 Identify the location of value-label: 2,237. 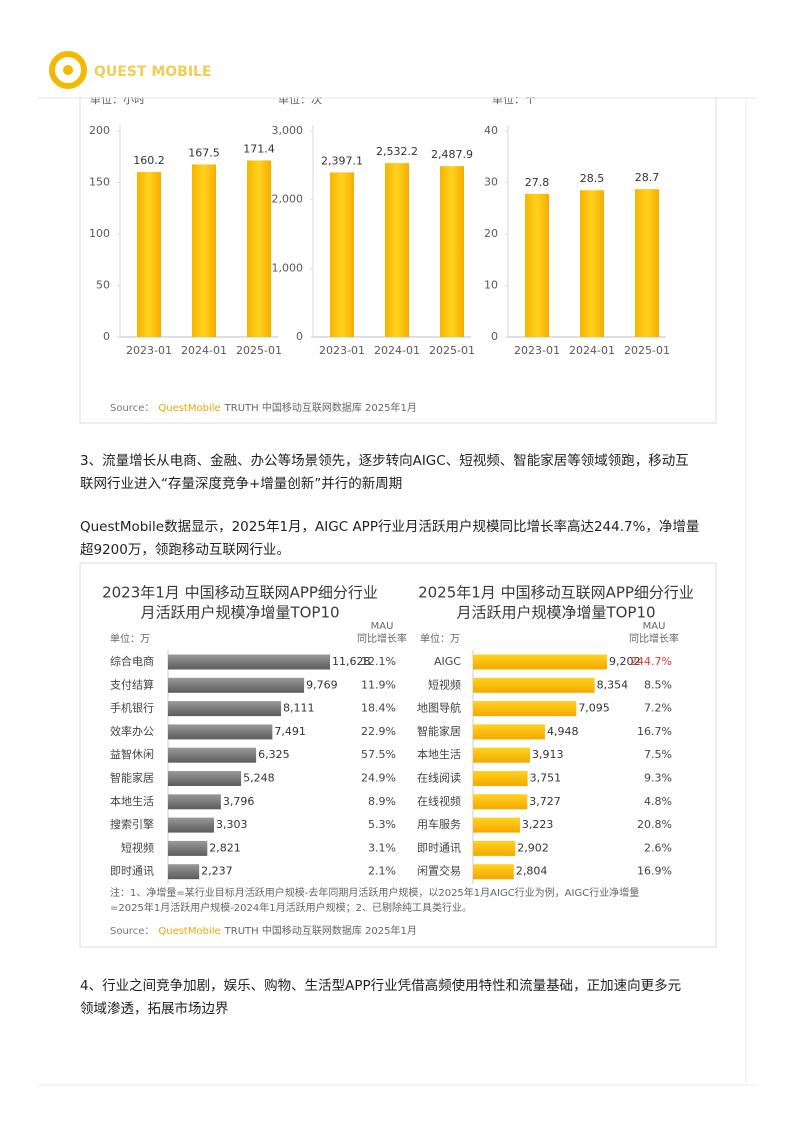
(217, 871).